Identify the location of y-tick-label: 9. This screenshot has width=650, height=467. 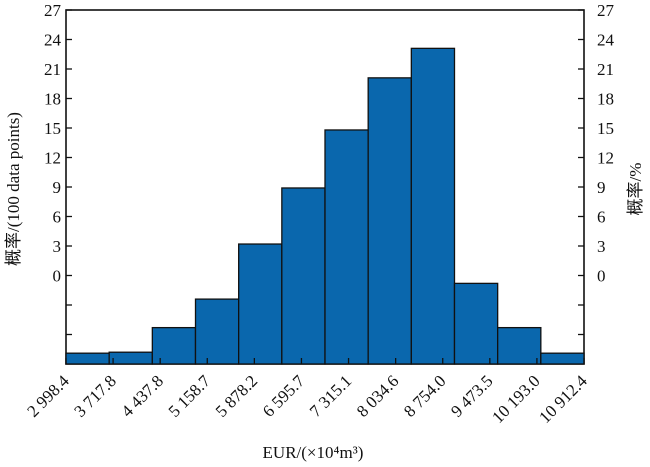
(57, 187).